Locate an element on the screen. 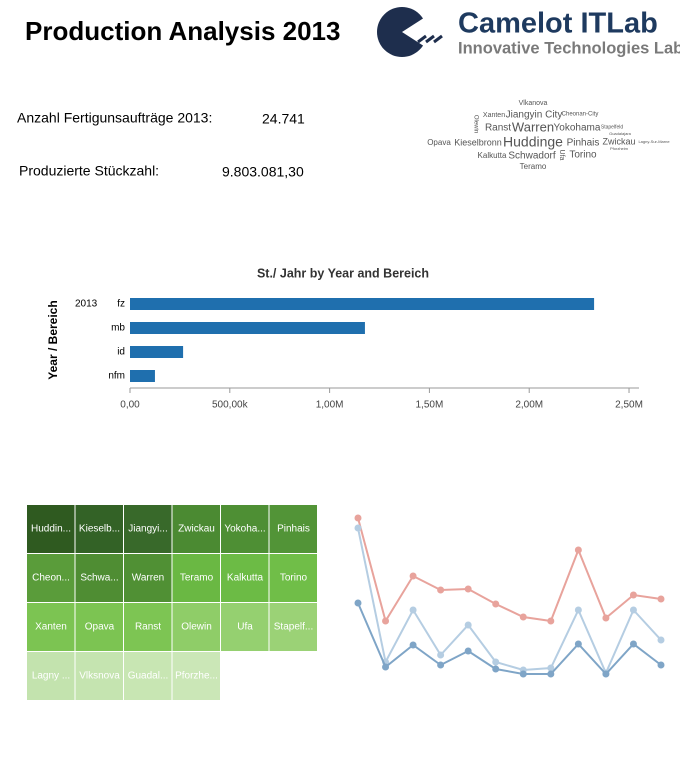  word: Torino is located at coordinates (583, 155).